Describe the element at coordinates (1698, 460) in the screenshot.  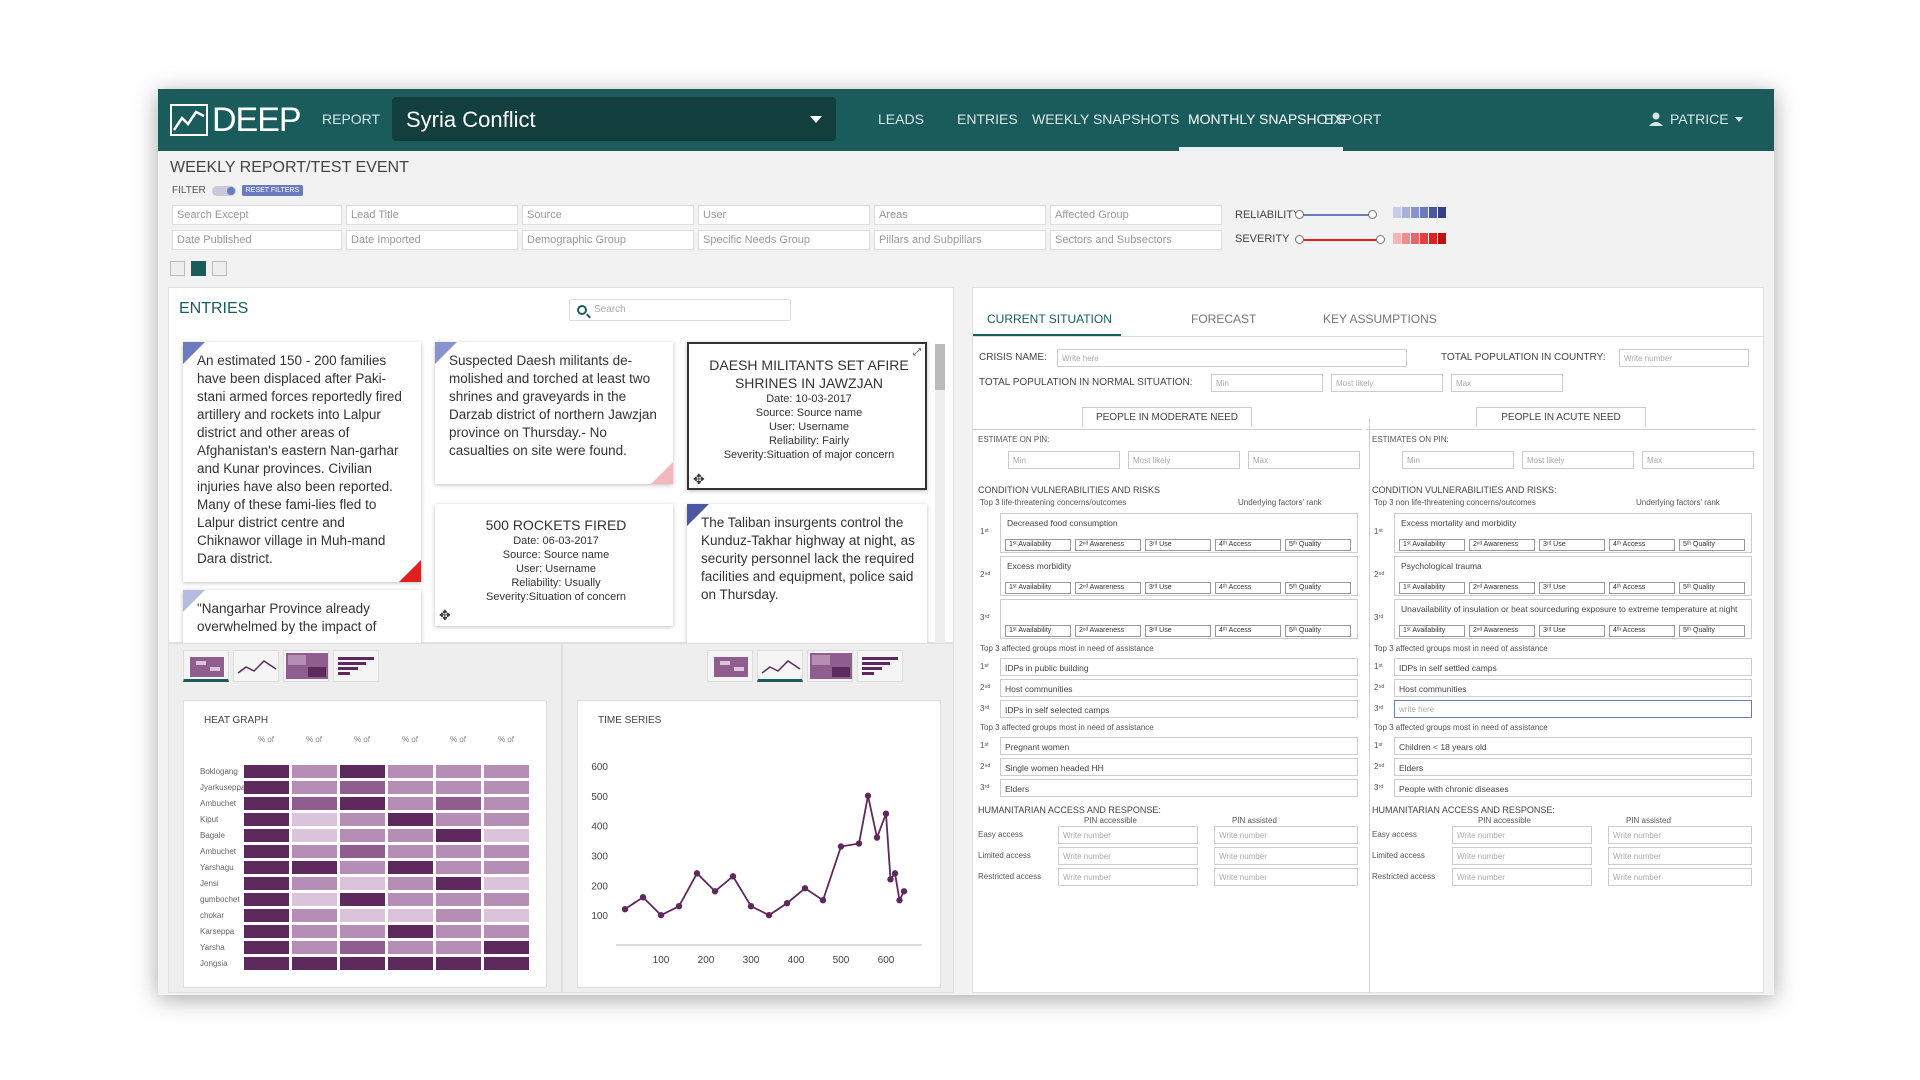
I see `acute-pin-max: Max` at that location.